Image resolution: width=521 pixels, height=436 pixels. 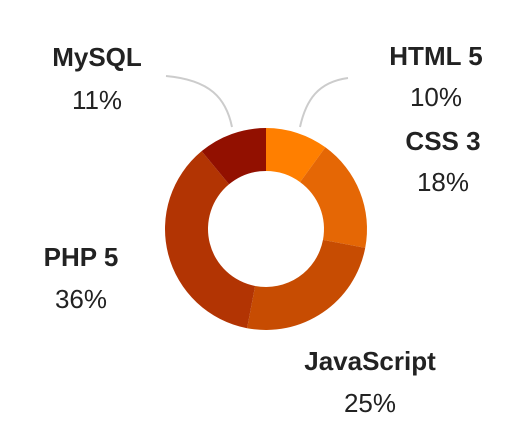 What do you see at coordinates (435, 56) in the screenshot?
I see `label-name-html-5: HTML 5` at bounding box center [435, 56].